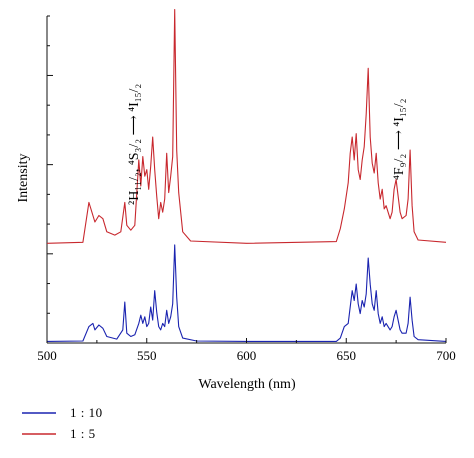 The image size is (474, 458). I want to click on x-tick-label: 700, so click(446, 355).